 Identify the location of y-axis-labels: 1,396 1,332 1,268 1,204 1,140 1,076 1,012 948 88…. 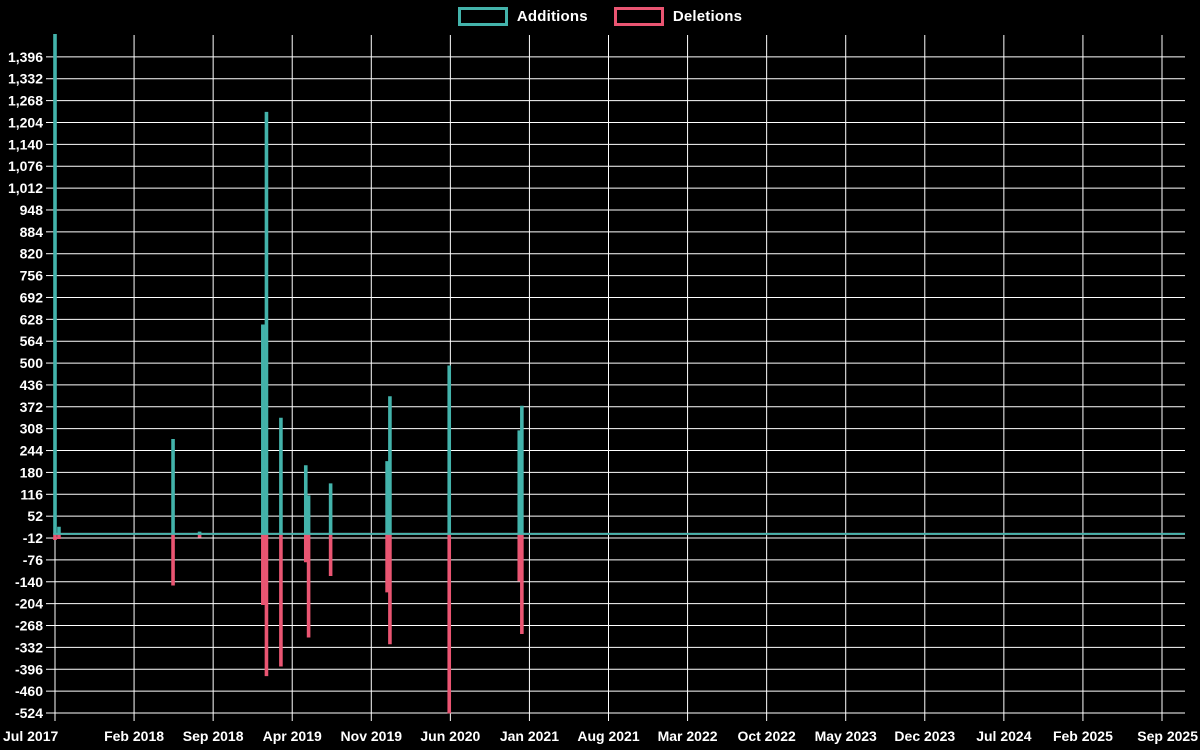
(25, 385).